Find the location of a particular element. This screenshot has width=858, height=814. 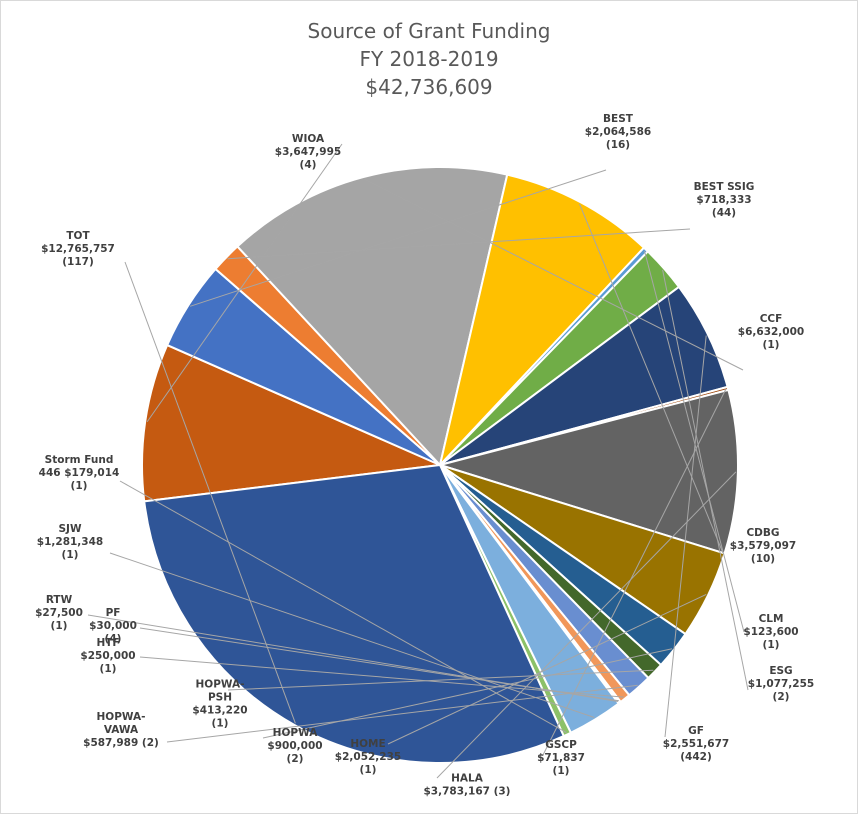

data-label-line: VAWA is located at coordinates (121, 730).